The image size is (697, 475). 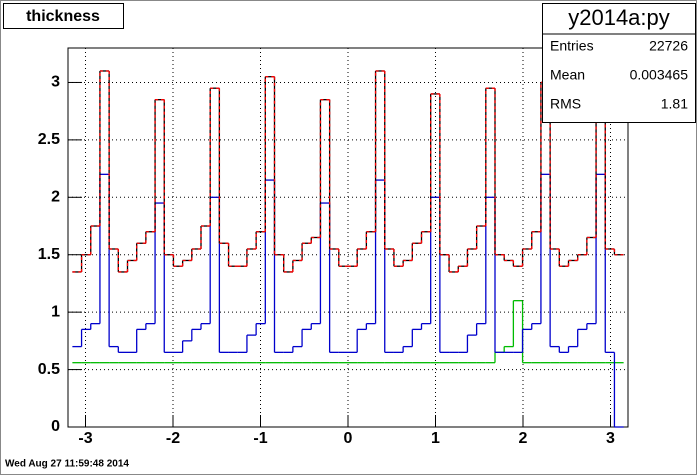 What do you see at coordinates (659, 75) in the screenshot?
I see `stats-value: 0.003465` at bounding box center [659, 75].